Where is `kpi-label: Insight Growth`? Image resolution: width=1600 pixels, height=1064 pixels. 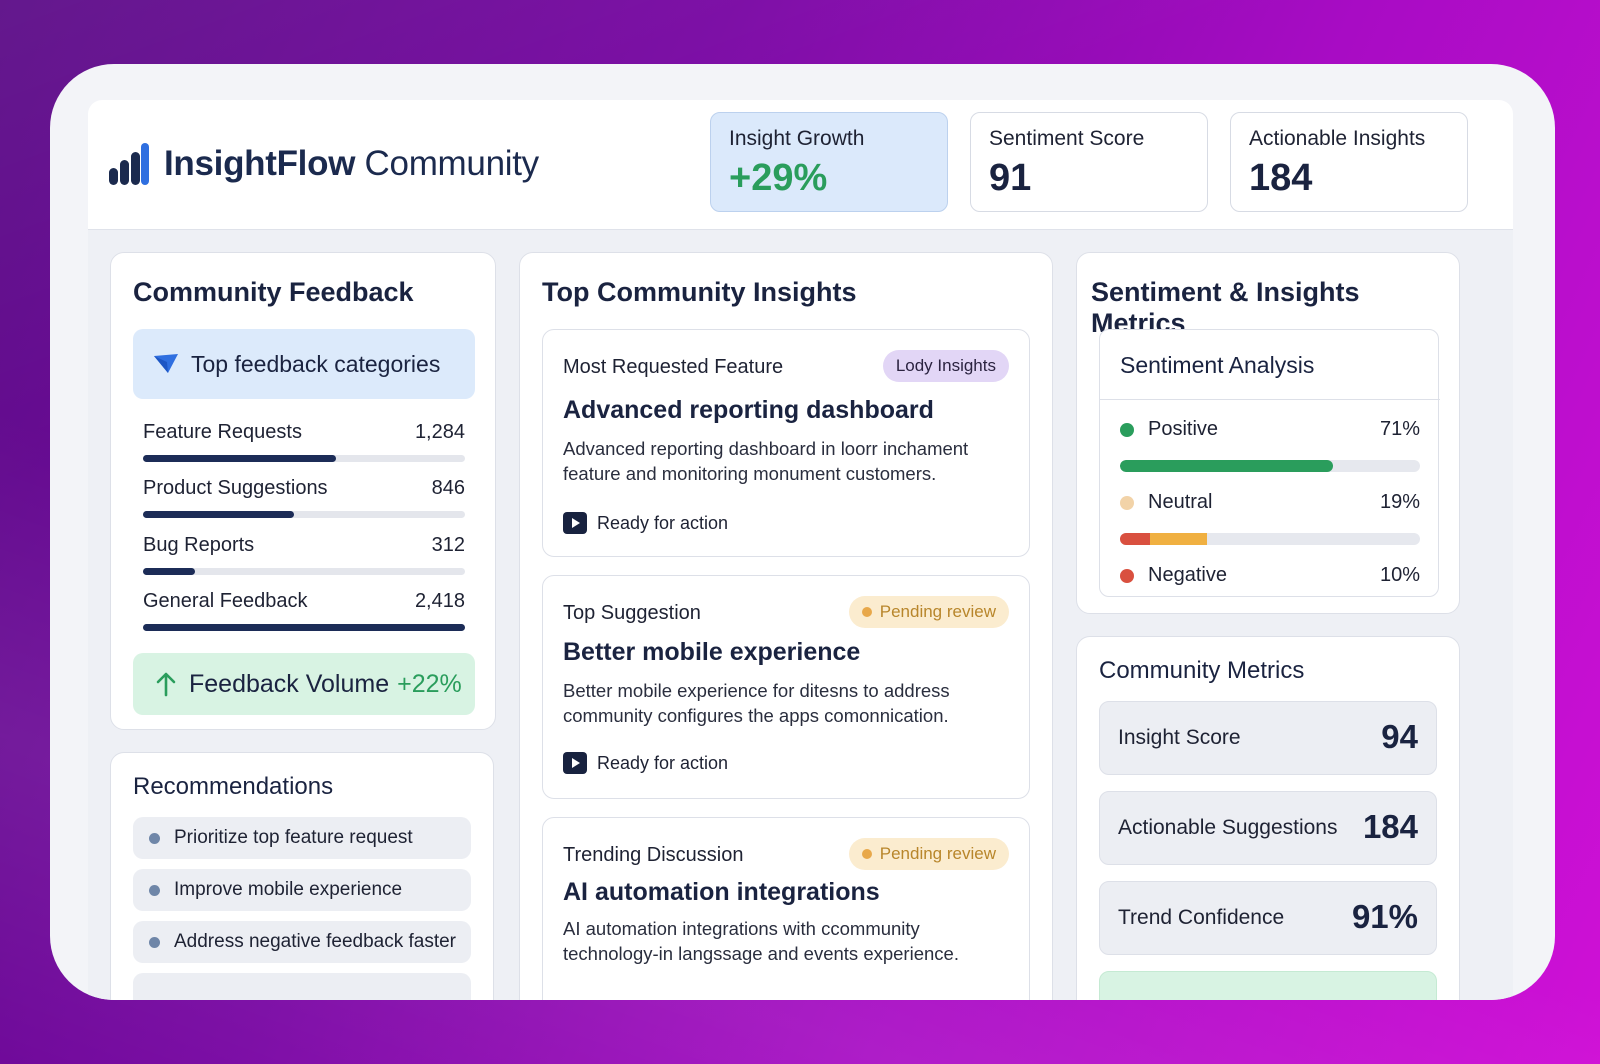 kpi-label: Insight Growth is located at coordinates (797, 138).